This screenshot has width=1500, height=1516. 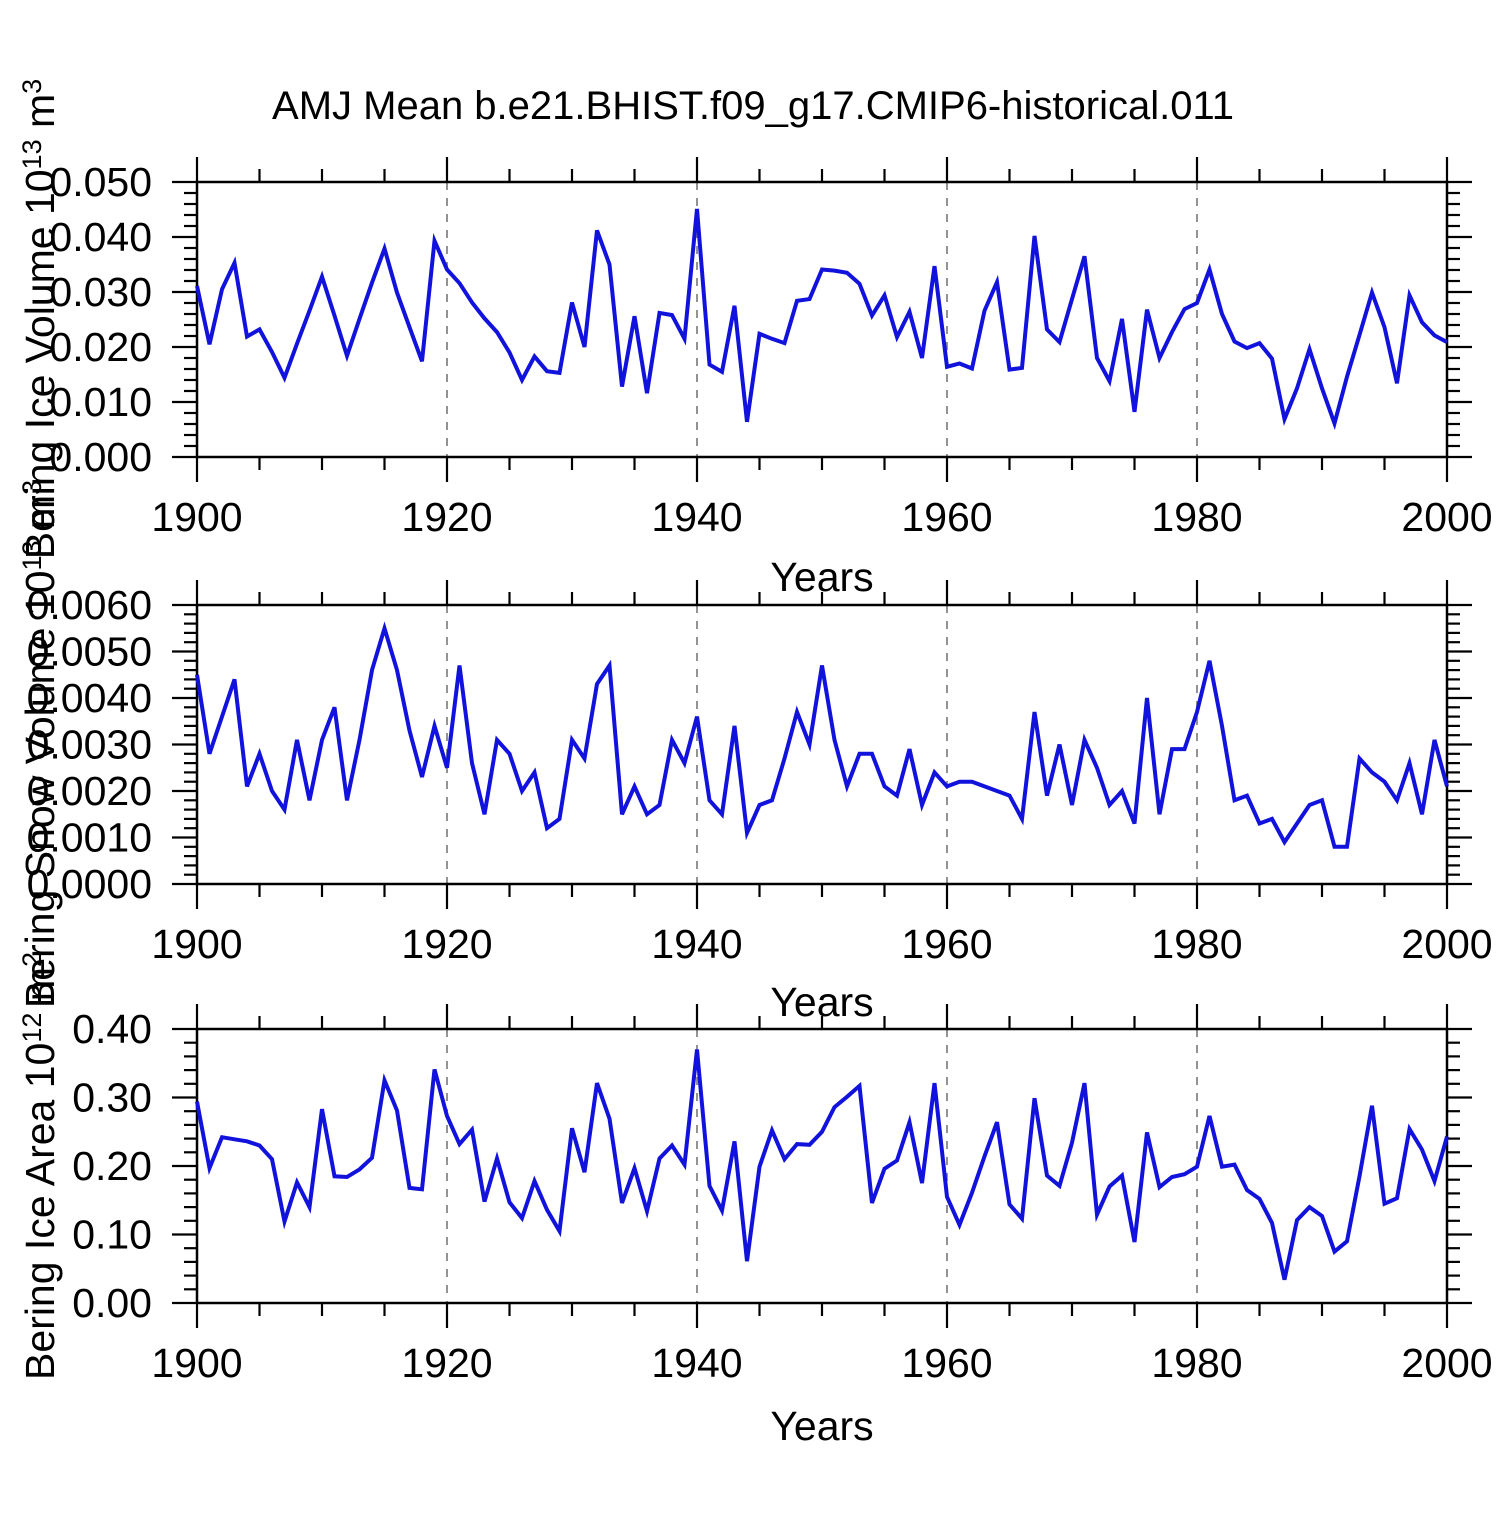 What do you see at coordinates (89, 652) in the screenshot?
I see `y-tick-label: 0.0050` at bounding box center [89, 652].